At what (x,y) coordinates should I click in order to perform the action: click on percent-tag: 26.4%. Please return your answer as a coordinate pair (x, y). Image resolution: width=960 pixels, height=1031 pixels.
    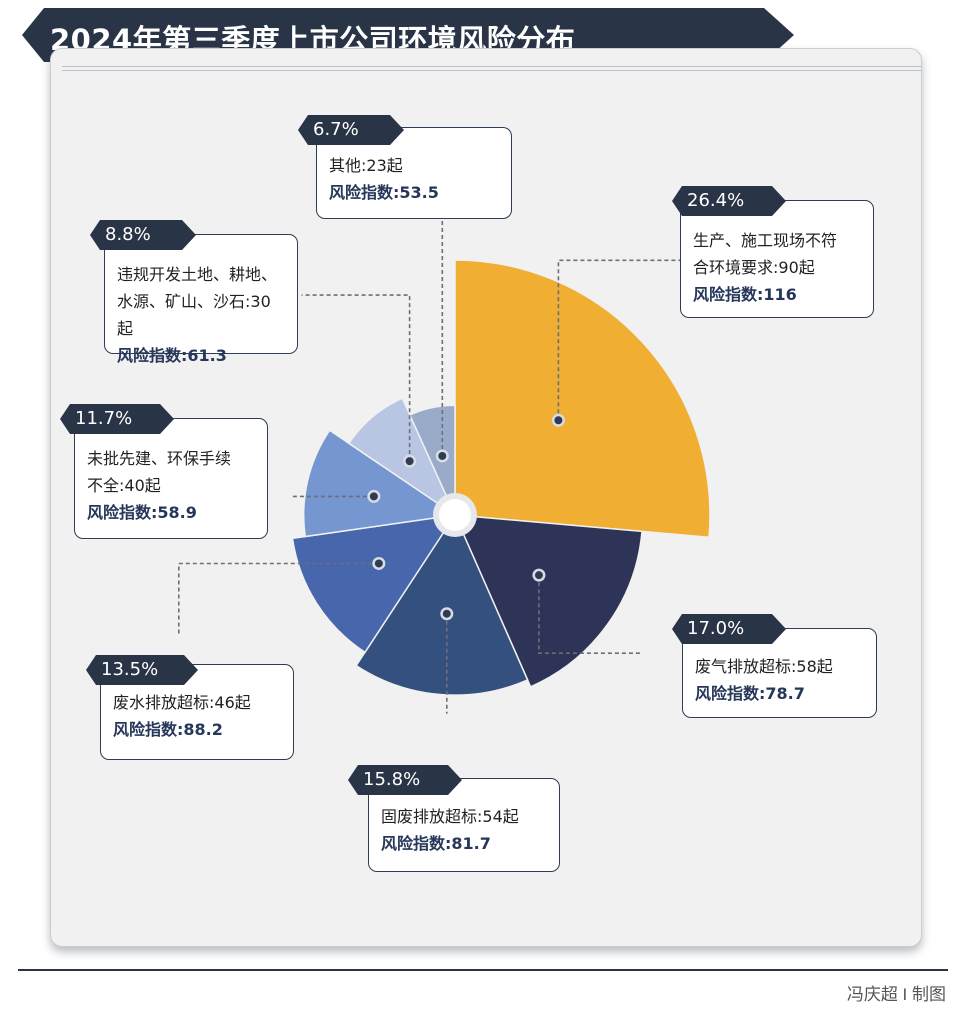
    Looking at the image, I should click on (732, 201).